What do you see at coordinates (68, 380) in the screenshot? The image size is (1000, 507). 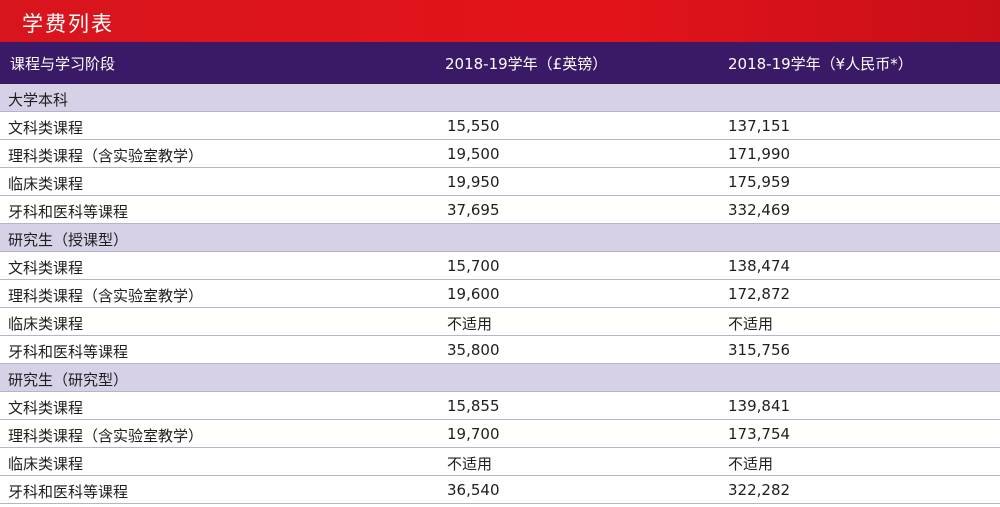 I see `section-label: 研究生（研究型）` at bounding box center [68, 380].